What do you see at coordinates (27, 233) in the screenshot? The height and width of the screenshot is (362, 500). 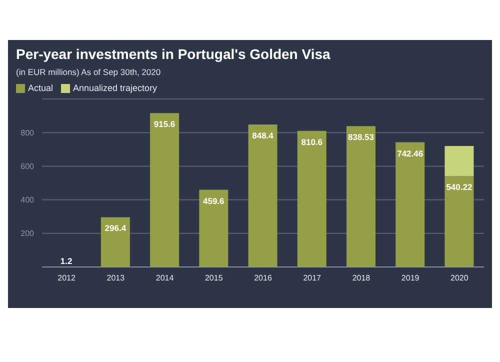 I see `y-tick-label: 200` at bounding box center [27, 233].